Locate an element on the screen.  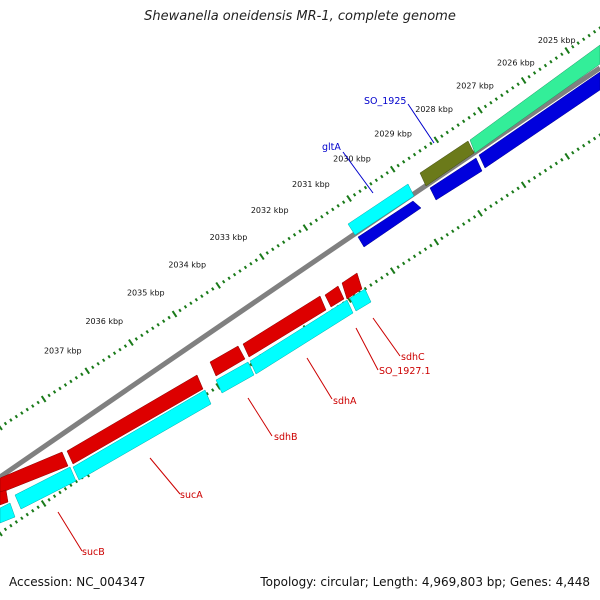
gene-left-edge is located at coordinates (8, 513).